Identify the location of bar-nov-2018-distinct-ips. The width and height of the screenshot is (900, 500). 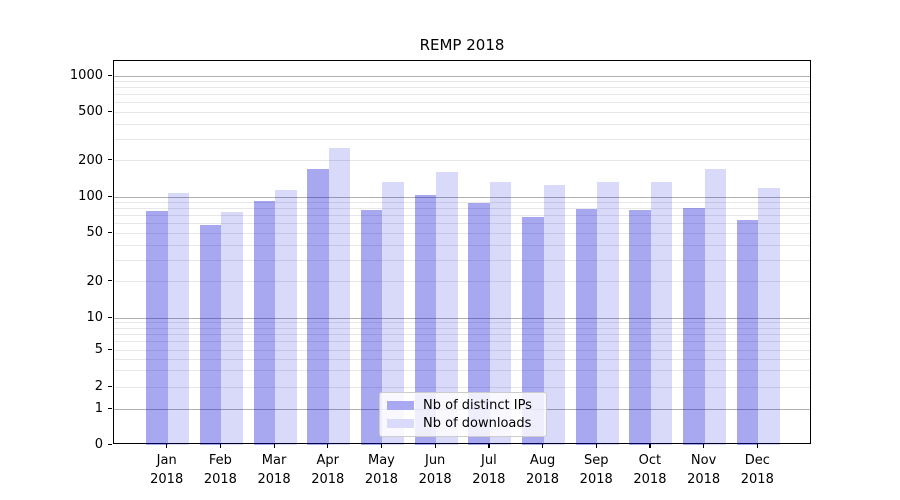
(694, 326).